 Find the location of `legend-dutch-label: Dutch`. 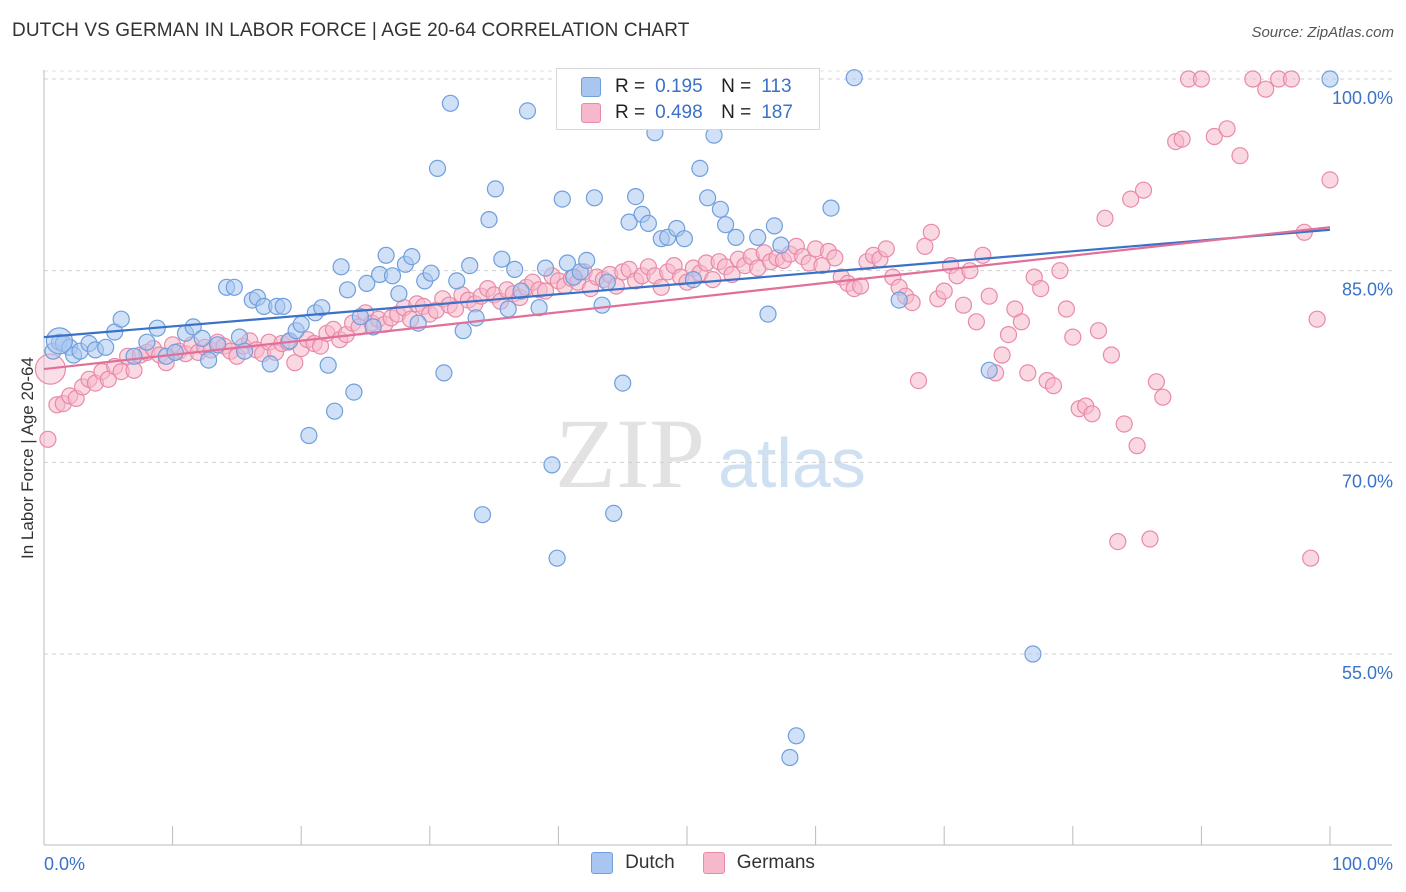

legend-dutch-label: Dutch is located at coordinates (650, 862).